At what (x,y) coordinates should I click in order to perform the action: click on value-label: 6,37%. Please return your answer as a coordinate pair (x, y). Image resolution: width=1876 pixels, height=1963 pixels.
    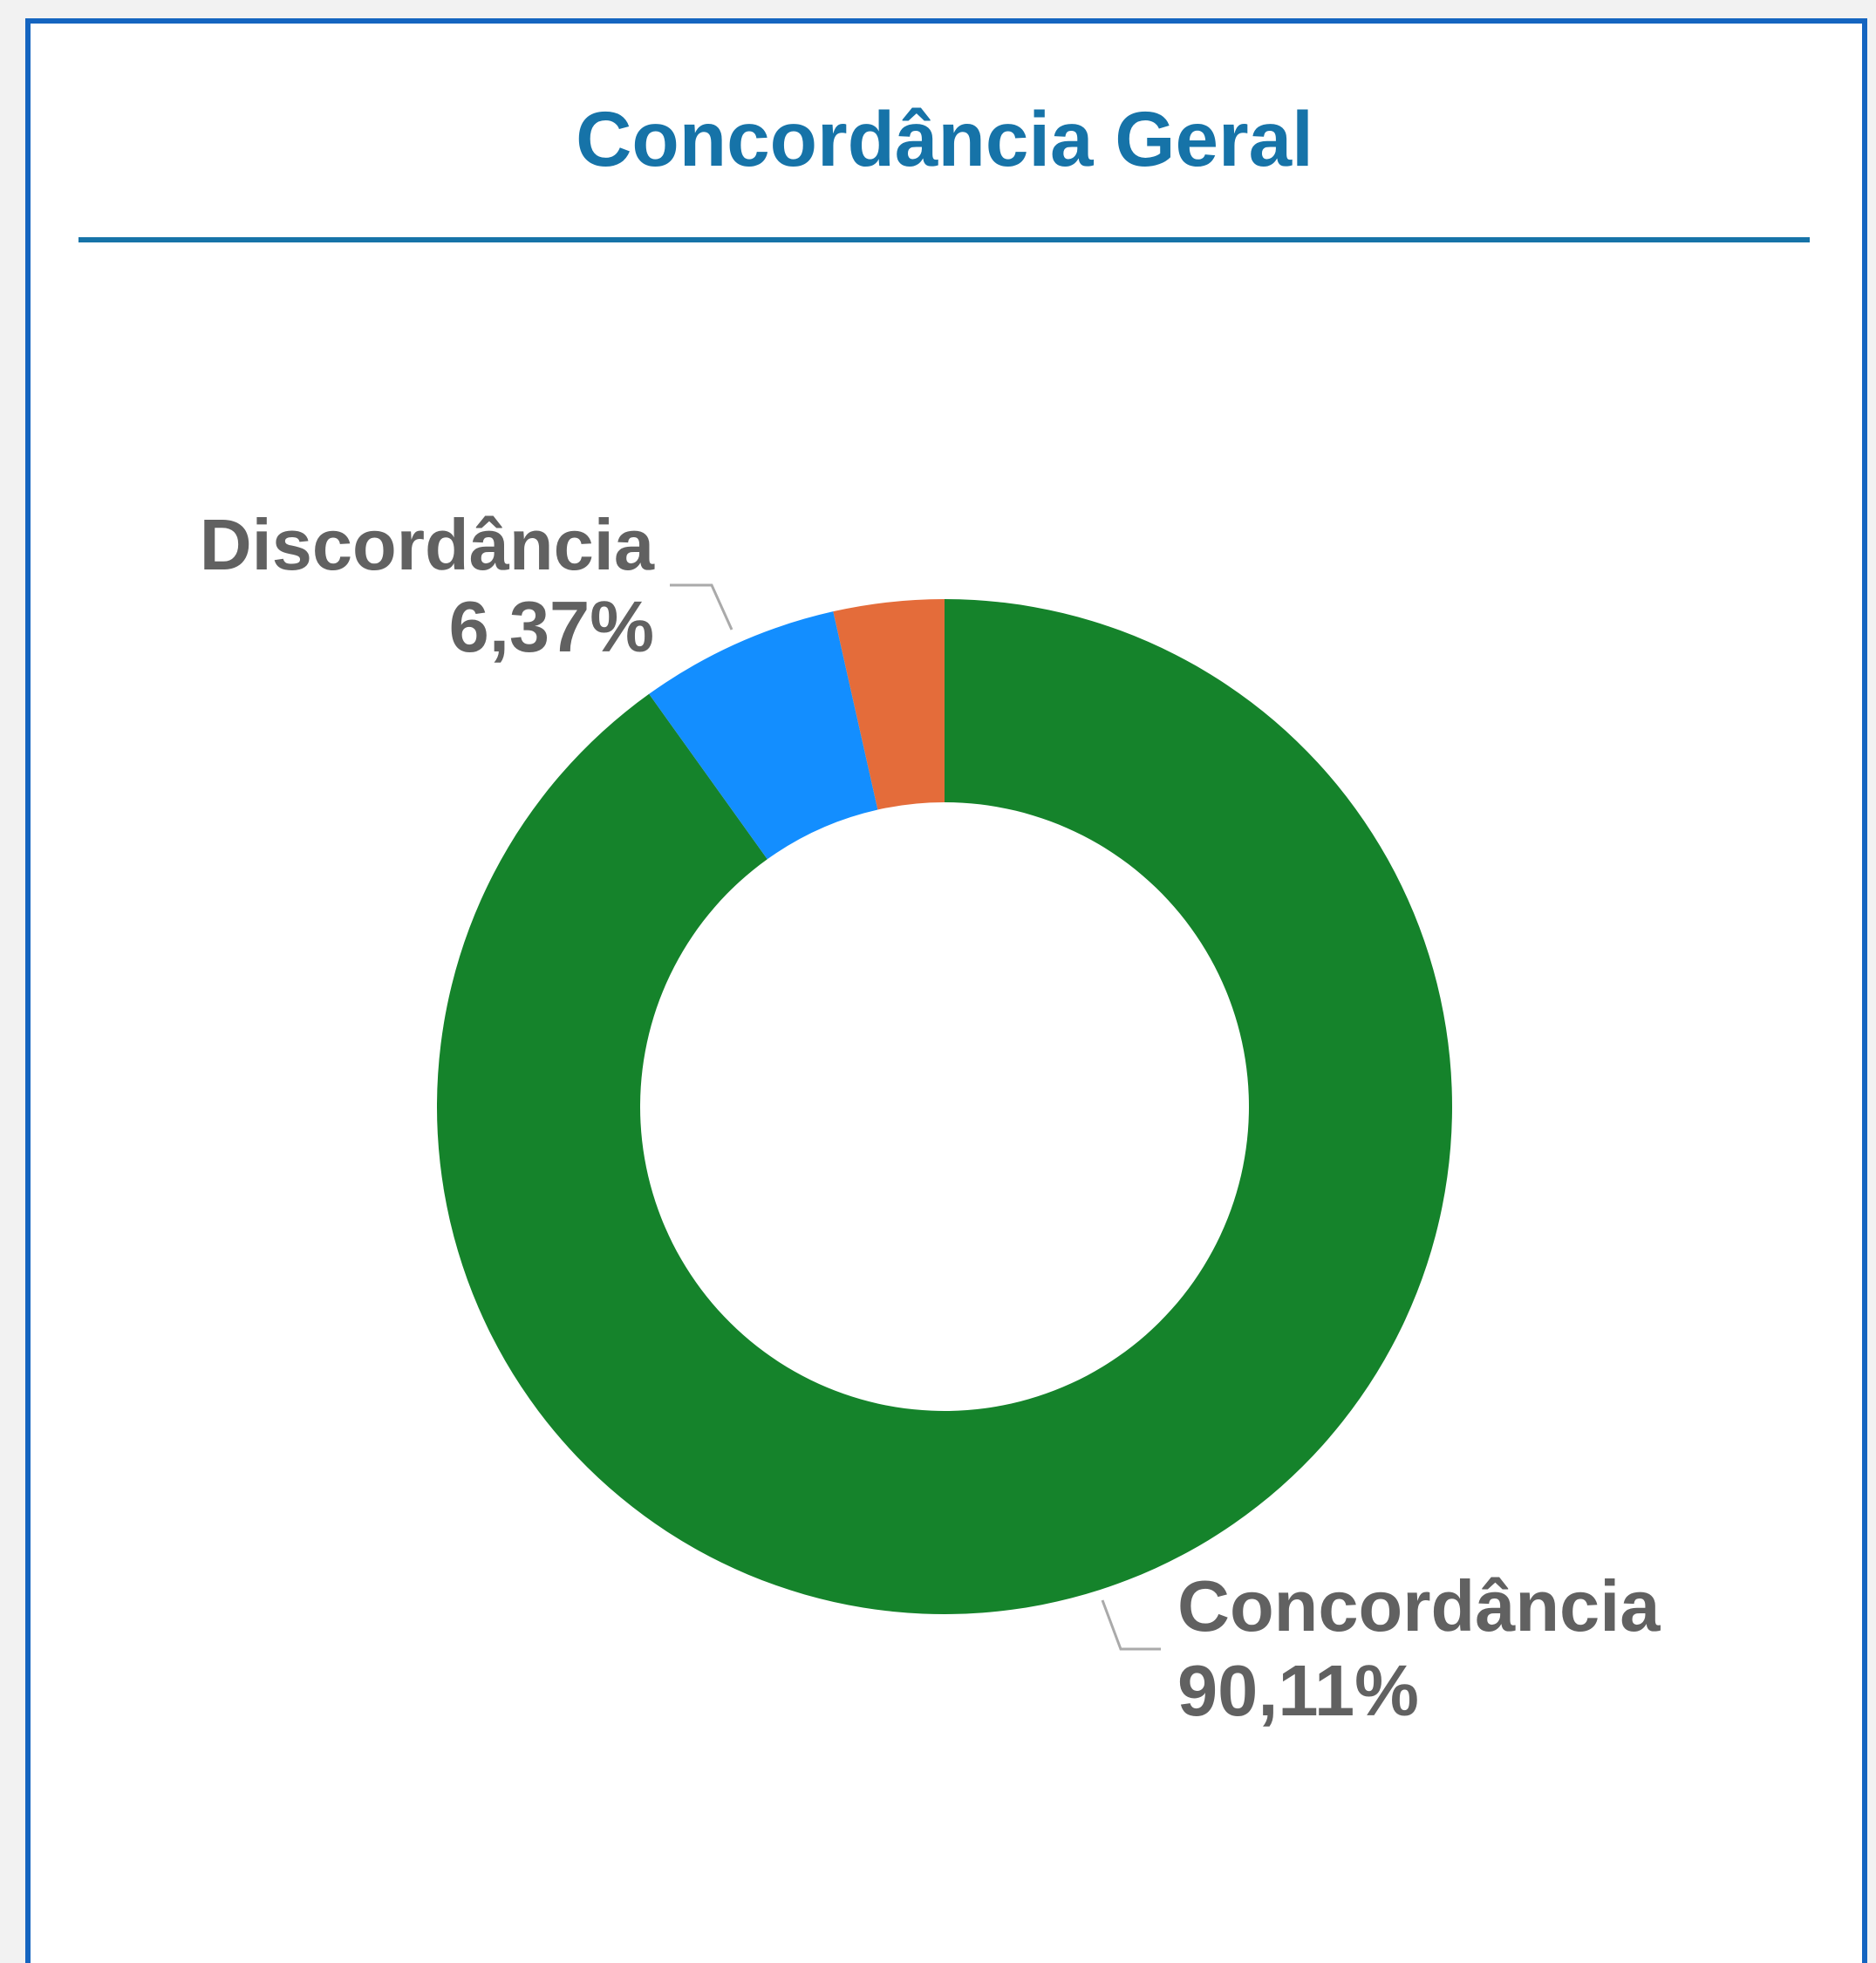
    Looking at the image, I should click on (551, 626).